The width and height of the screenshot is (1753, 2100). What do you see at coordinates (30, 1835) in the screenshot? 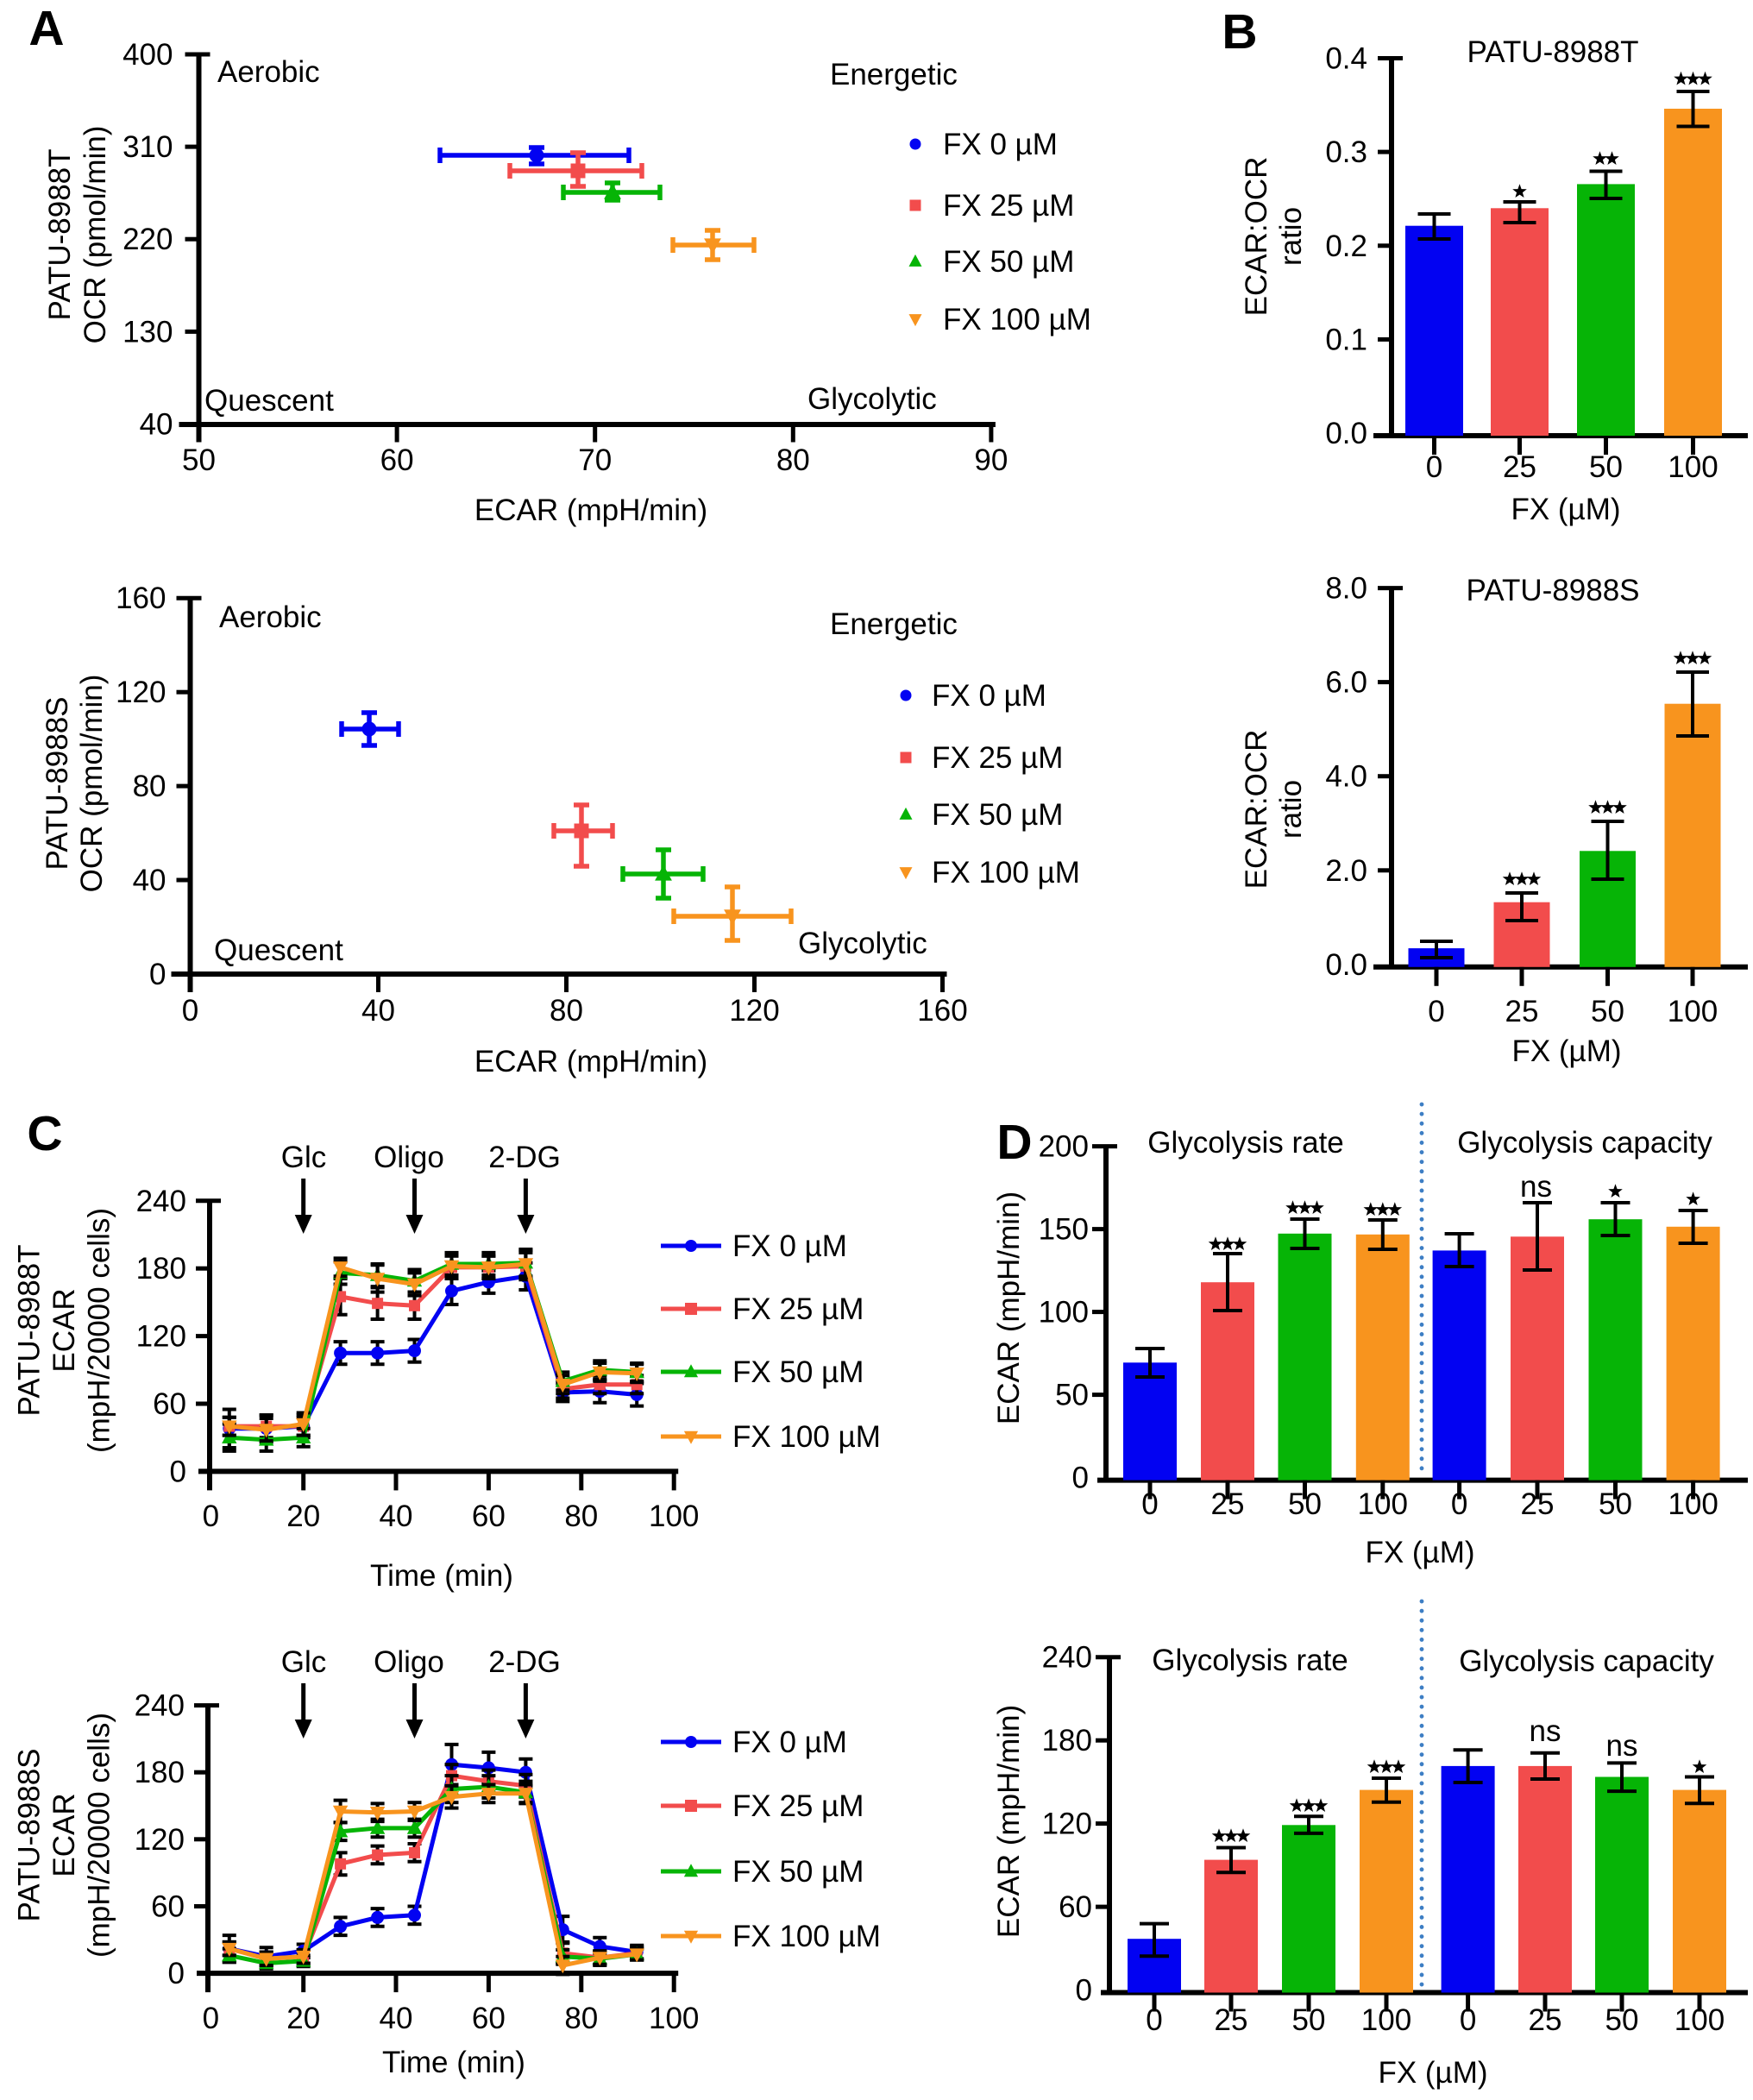
I see `svg-text: PATU-8988S` at bounding box center [30, 1835].